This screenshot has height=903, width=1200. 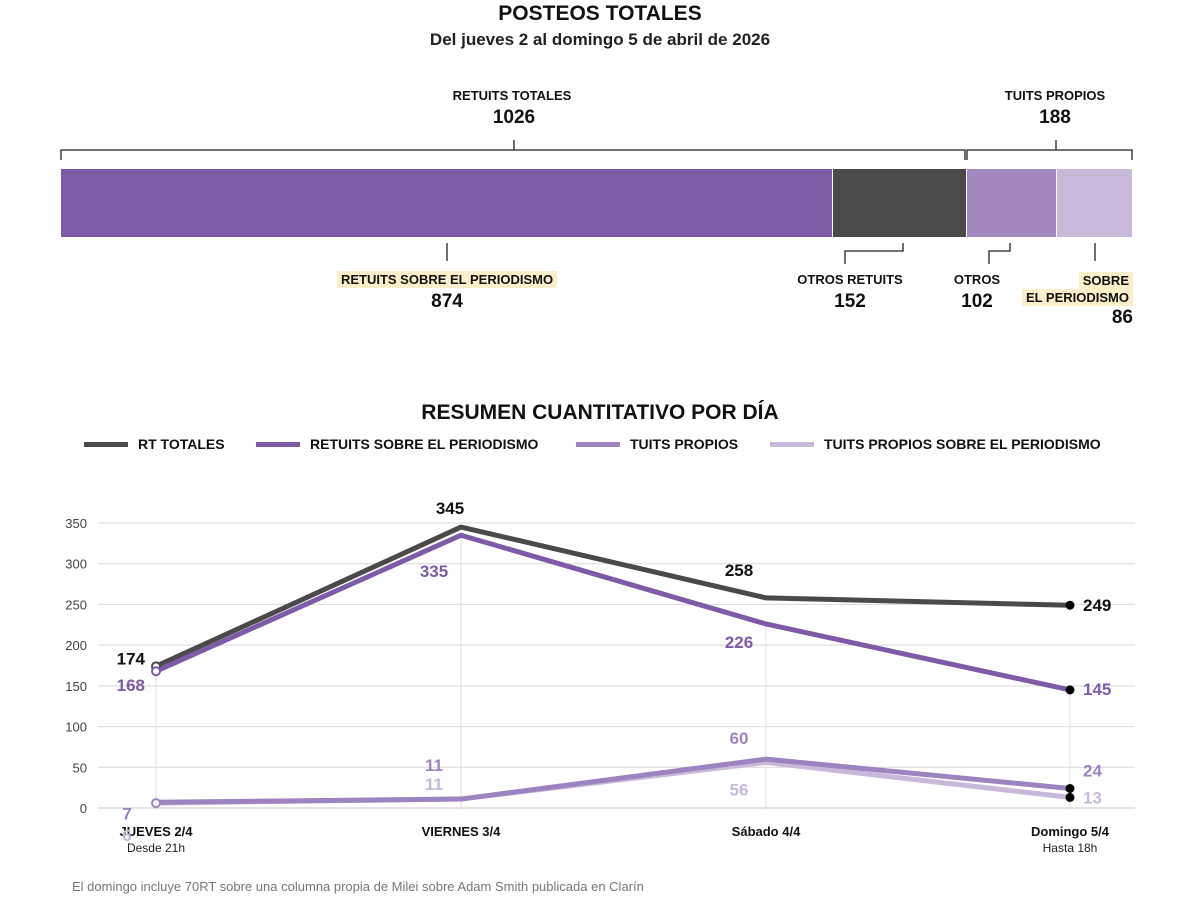 What do you see at coordinates (278, 444) in the screenshot?
I see `legend-swatch-retuits-periodismo` at bounding box center [278, 444].